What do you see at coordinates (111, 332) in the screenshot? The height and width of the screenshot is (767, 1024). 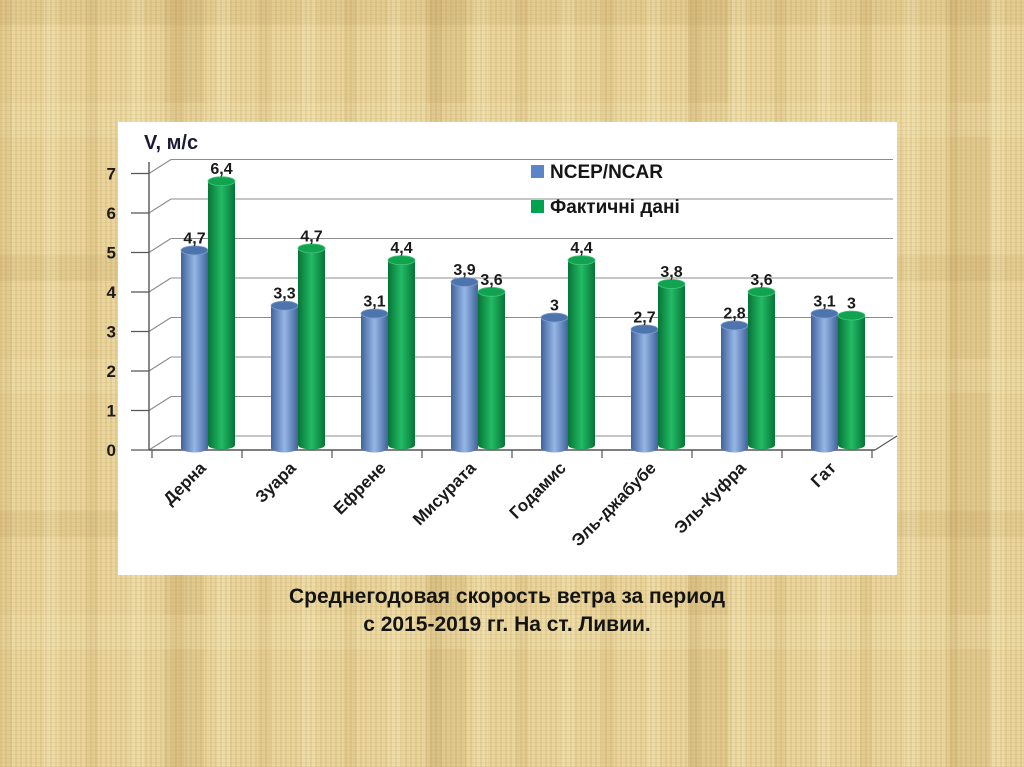 I see `y-tick-label: 3` at bounding box center [111, 332].